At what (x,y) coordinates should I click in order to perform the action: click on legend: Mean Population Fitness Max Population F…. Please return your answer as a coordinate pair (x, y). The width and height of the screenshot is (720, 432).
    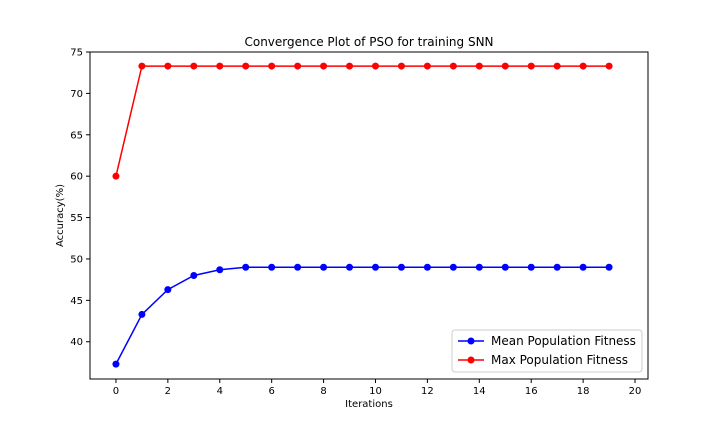
    Looking at the image, I should click on (547, 351).